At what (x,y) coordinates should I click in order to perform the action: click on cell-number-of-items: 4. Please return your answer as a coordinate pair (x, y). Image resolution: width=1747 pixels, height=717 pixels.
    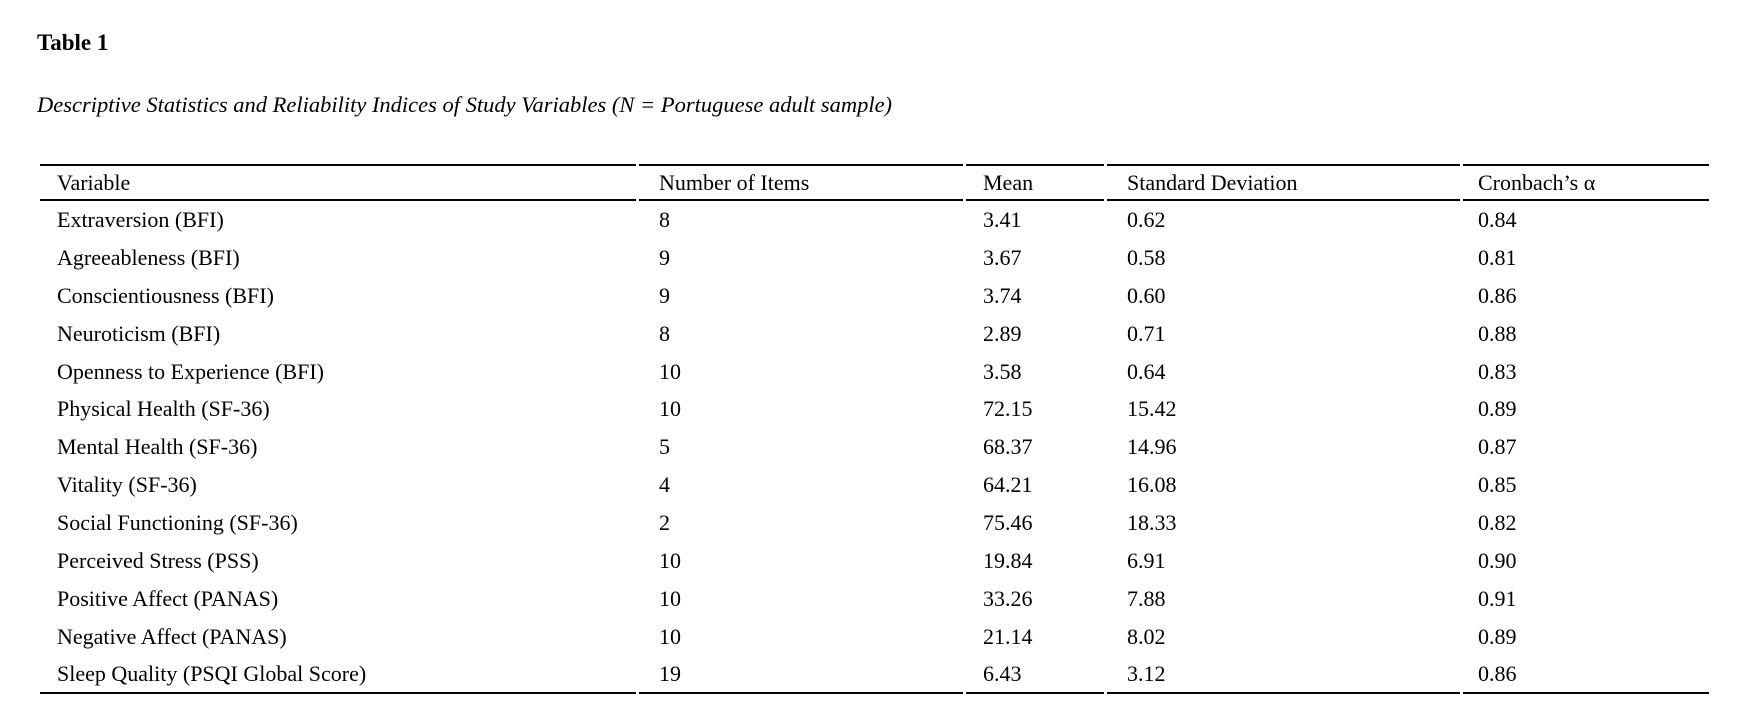
    Looking at the image, I should click on (664, 485).